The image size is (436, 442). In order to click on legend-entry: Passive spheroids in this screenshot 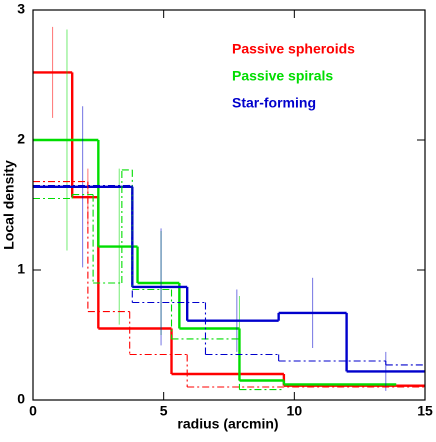, I will do `click(293, 49)`.